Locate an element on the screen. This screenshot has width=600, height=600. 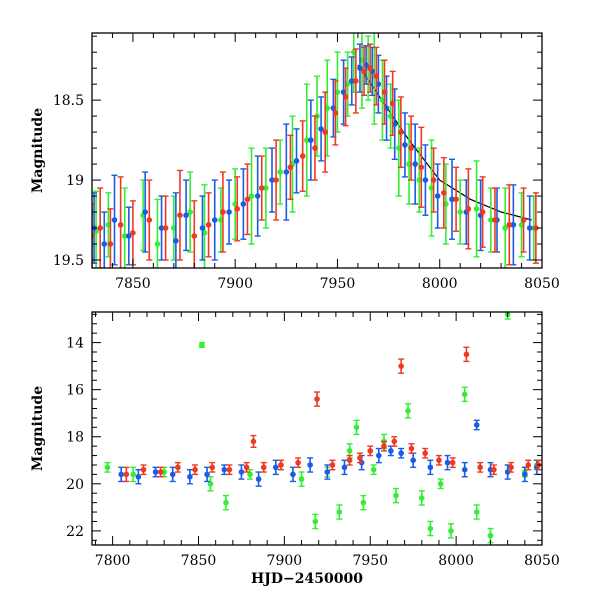
x-tick-label: 8000 is located at coordinates (456, 561).